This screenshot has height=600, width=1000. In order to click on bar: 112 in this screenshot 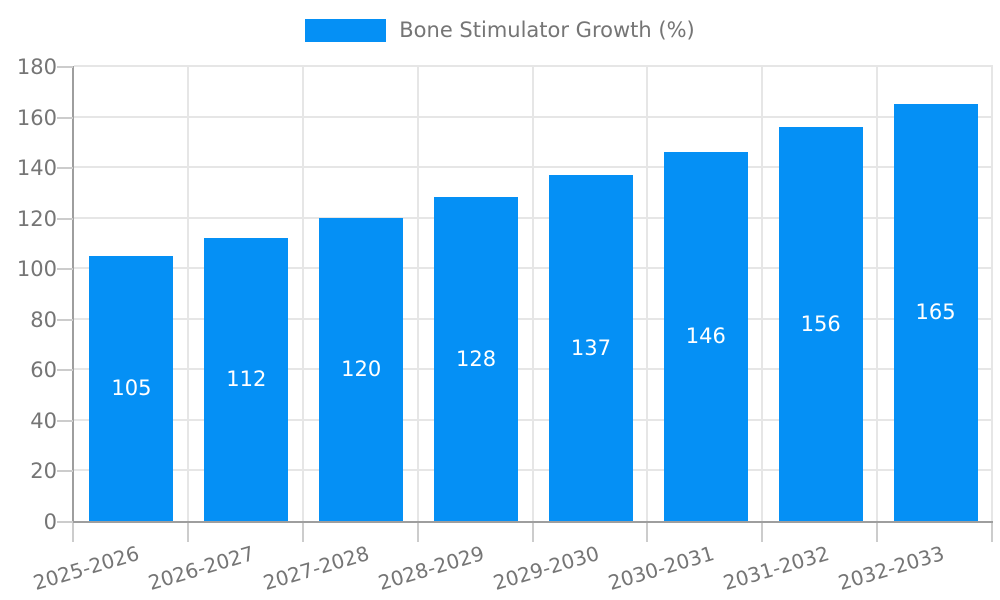, I will do `click(246, 379)`.